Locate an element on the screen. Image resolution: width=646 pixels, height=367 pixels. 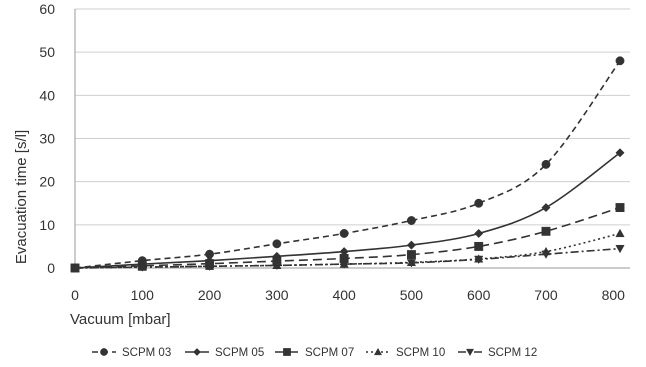
y-tick-label: 10 is located at coordinates (47, 225).